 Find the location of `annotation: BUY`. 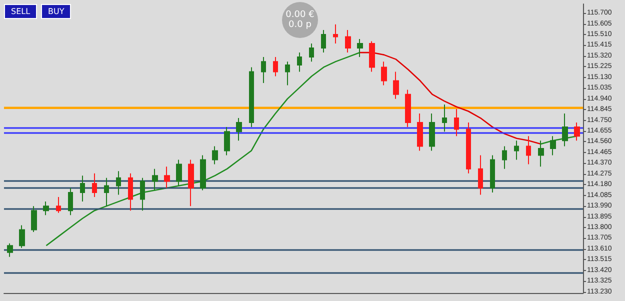

annotation: BUY is located at coordinates (56, 11).